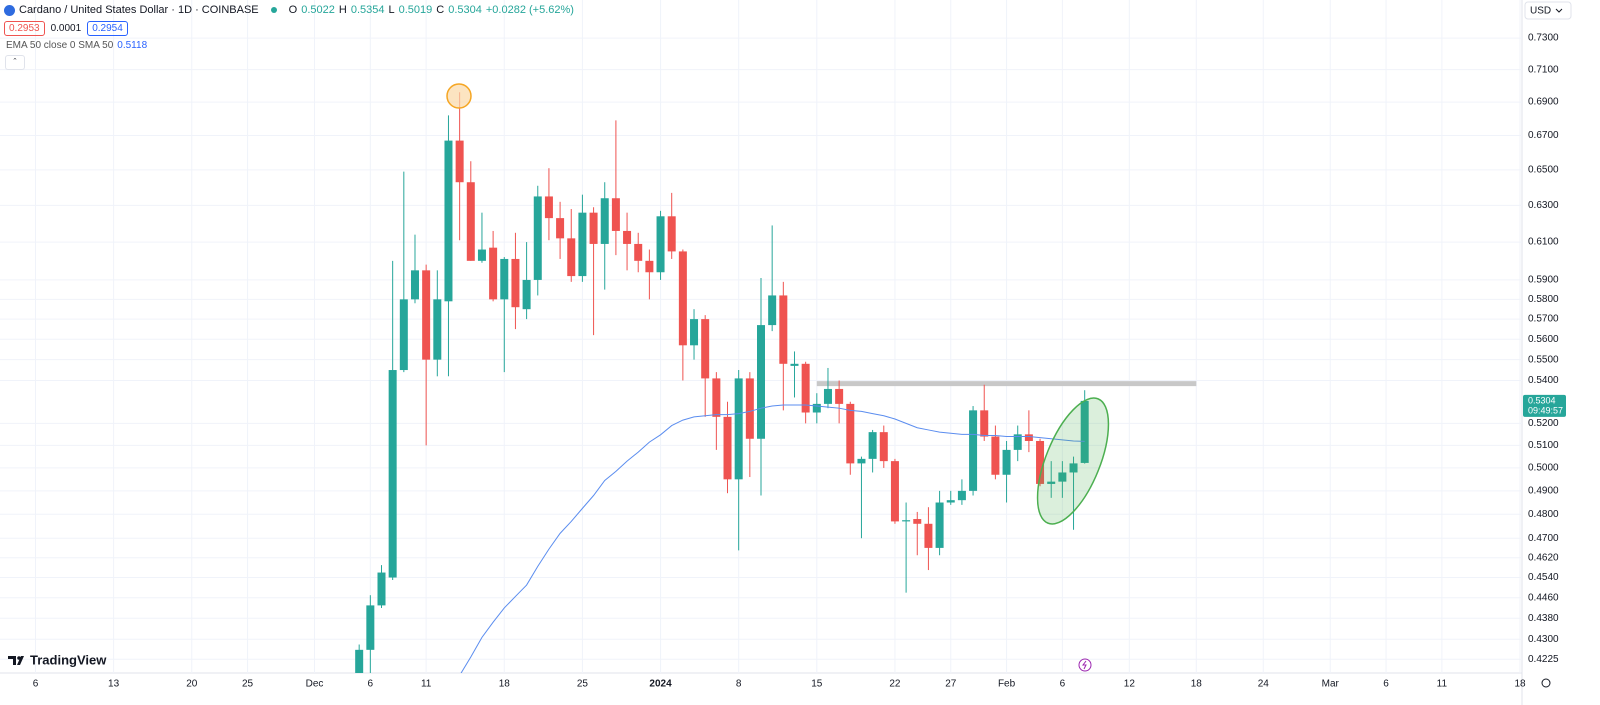 The image size is (1600, 705). Describe the element at coordinates (1543, 135) in the screenshot. I see `y-tick-label: 0.6700` at that location.